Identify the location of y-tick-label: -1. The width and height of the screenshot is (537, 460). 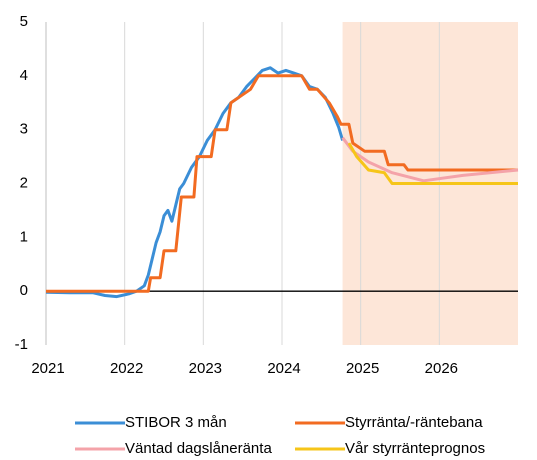
(21, 344).